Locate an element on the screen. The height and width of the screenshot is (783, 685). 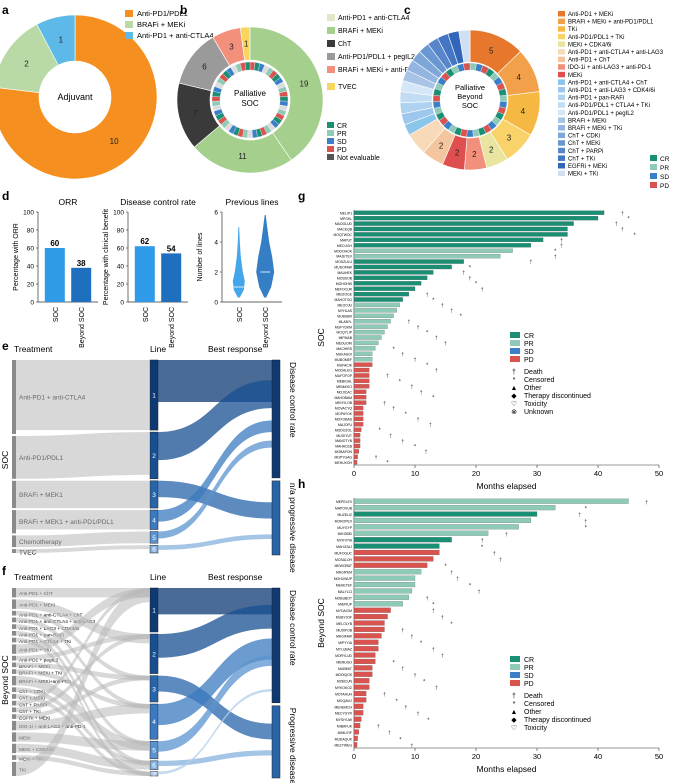
h-legend-event-0: Death is located at coordinates (533, 696).